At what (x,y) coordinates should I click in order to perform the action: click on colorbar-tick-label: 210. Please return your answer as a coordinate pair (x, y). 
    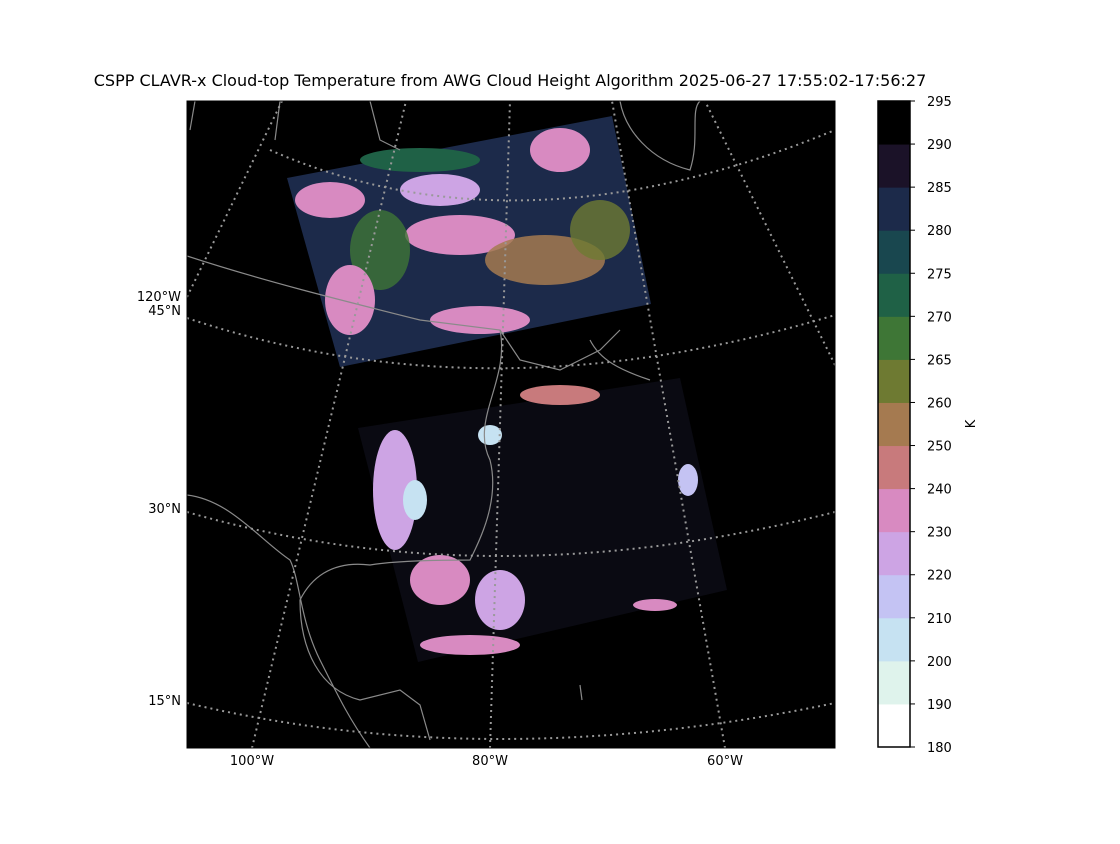
    Looking at the image, I should click on (939, 619).